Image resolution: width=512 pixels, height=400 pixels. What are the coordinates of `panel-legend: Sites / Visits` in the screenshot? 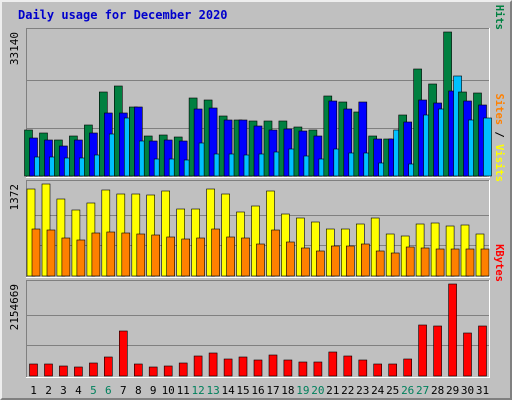 It's located at (499, 137).